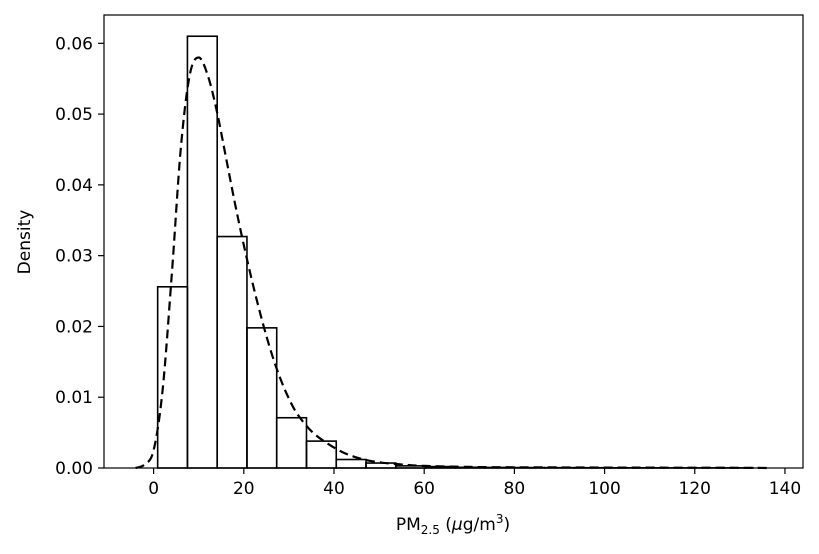 This screenshot has height=554, width=819. What do you see at coordinates (74, 327) in the screenshot?
I see `y-tick-label: 0.02` at bounding box center [74, 327].